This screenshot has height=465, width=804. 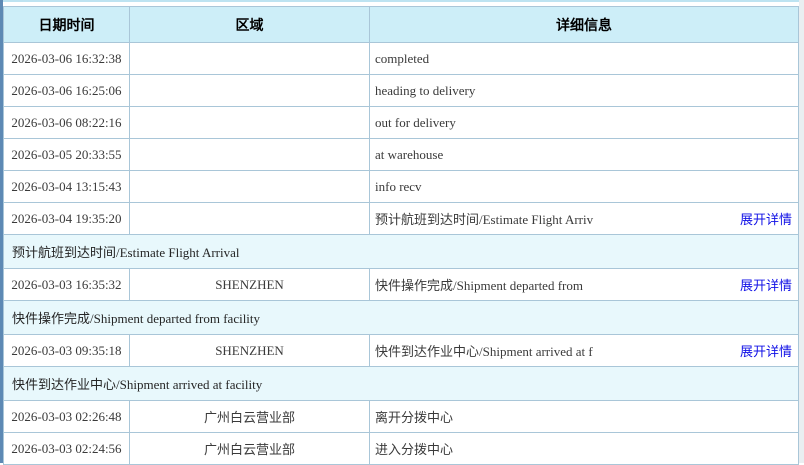 What do you see at coordinates (66, 284) in the screenshot?
I see `datetime-cell: 2026-03-03 16:35:32` at bounding box center [66, 284].